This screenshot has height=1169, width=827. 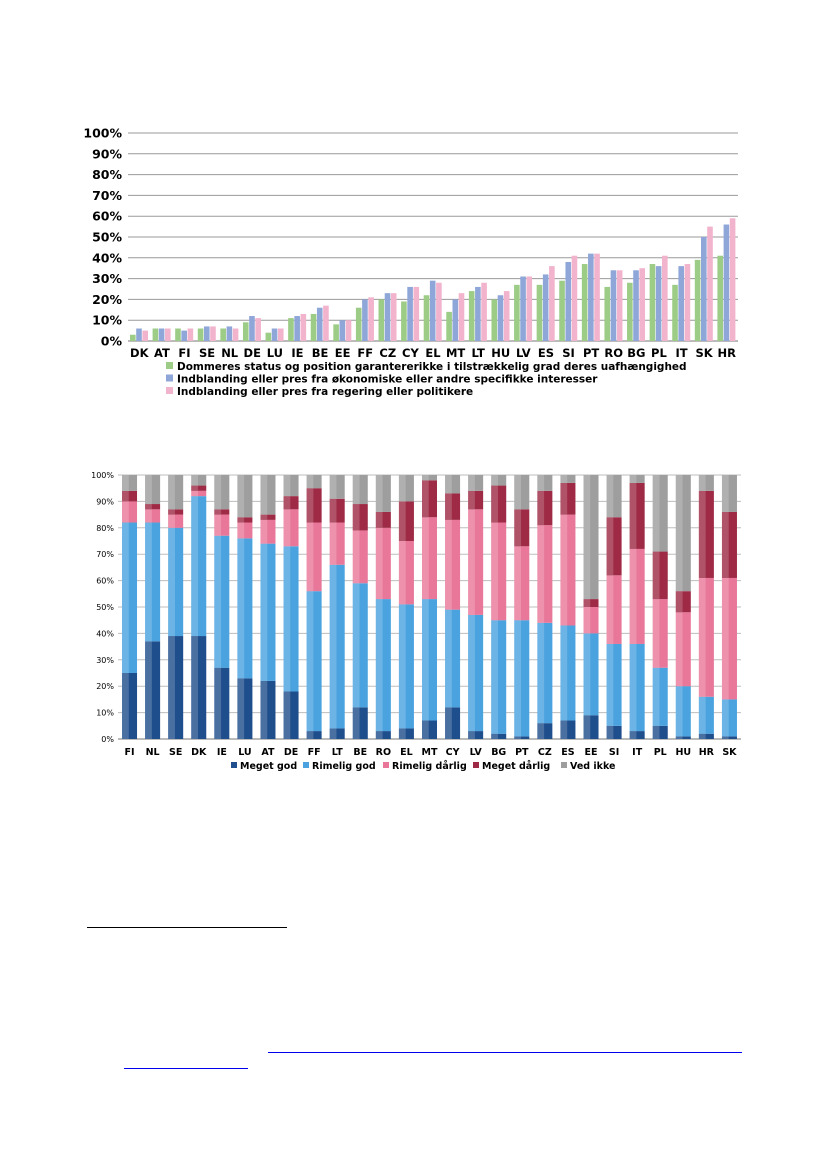 What do you see at coordinates (613, 353) in the screenshot?
I see `x-tick-label: RO` at bounding box center [613, 353].